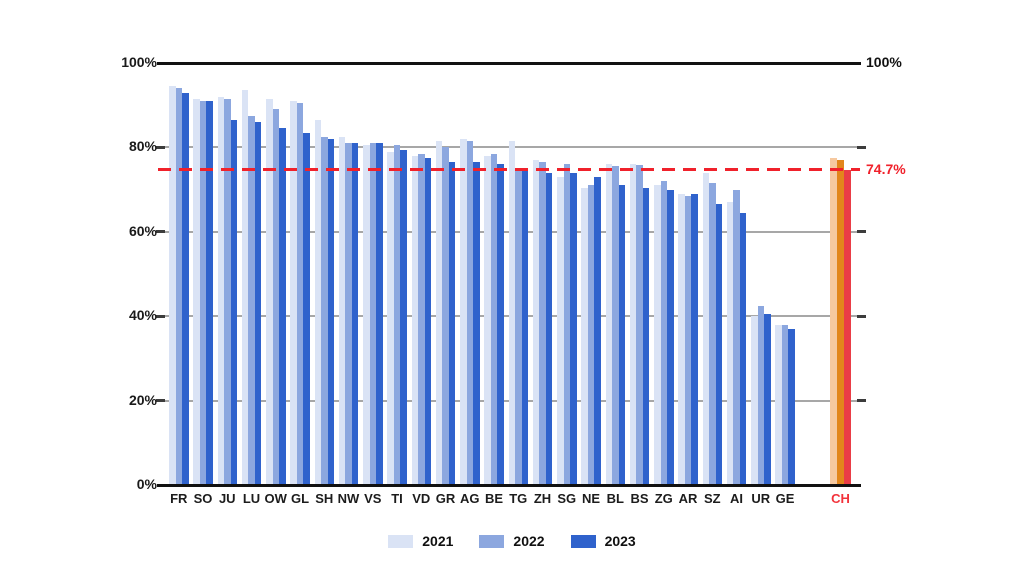  What do you see at coordinates (884, 62) in the screenshot?
I see `right-axis-label: 100%` at bounding box center [884, 62].